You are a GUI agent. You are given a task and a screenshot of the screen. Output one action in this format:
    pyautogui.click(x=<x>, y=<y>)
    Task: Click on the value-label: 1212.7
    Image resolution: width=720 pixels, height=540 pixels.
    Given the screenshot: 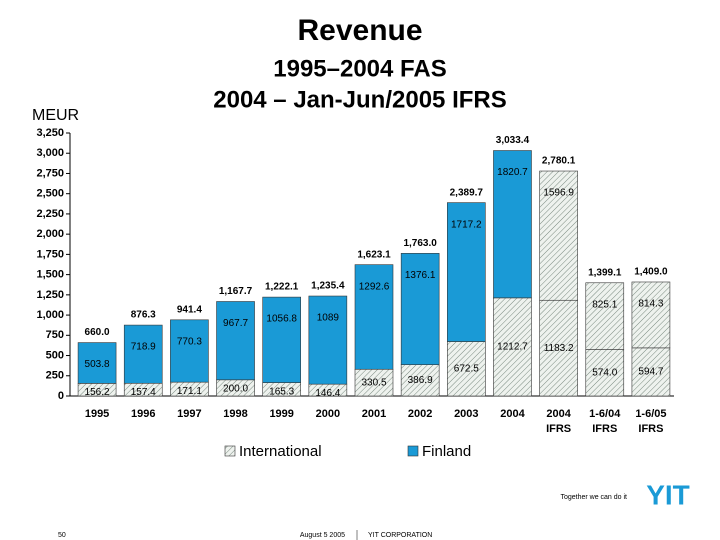 What is the action you would take?
    pyautogui.click(x=512, y=347)
    